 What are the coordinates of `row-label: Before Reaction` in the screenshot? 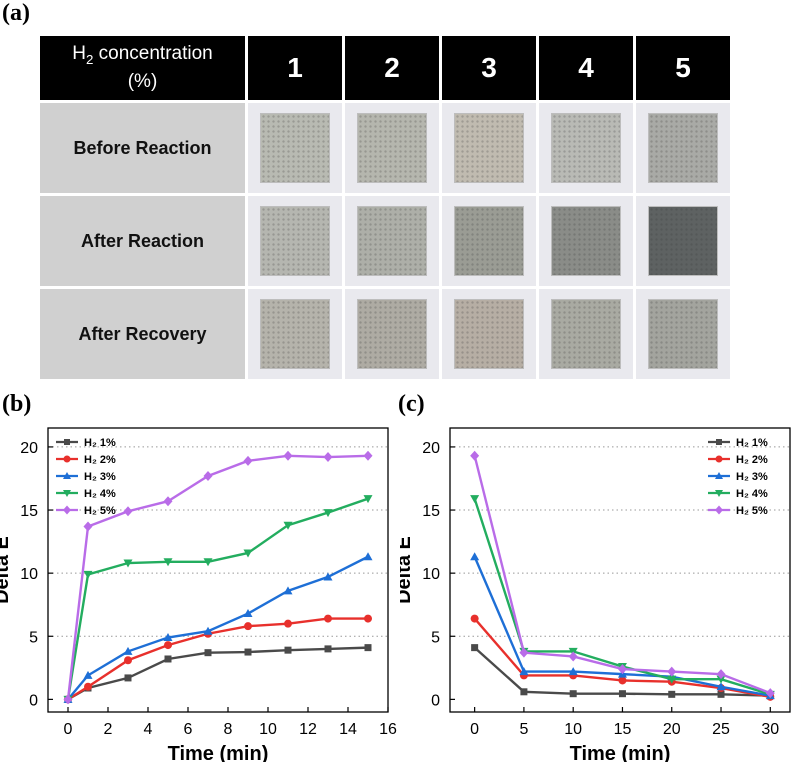 It's located at (142, 148).